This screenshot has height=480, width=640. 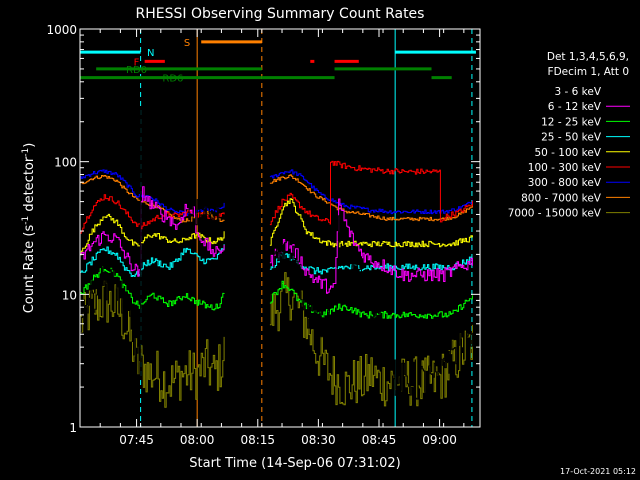 What do you see at coordinates (318, 440) in the screenshot?
I see `x-tick-label-3: 08:30` at bounding box center [318, 440].